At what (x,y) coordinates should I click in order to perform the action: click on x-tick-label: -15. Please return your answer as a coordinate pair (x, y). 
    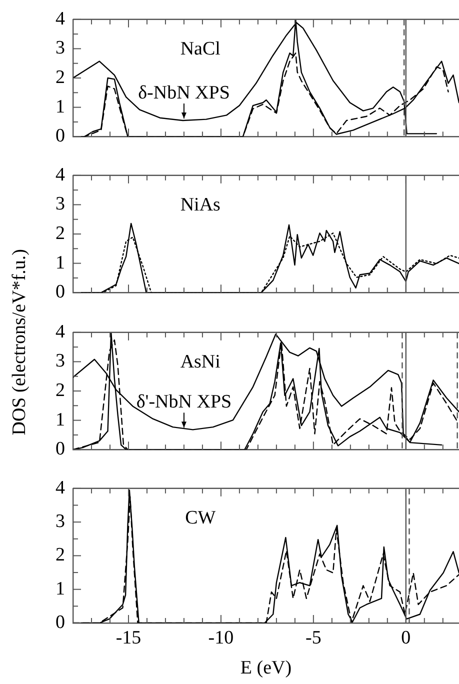
    Looking at the image, I should click on (129, 637).